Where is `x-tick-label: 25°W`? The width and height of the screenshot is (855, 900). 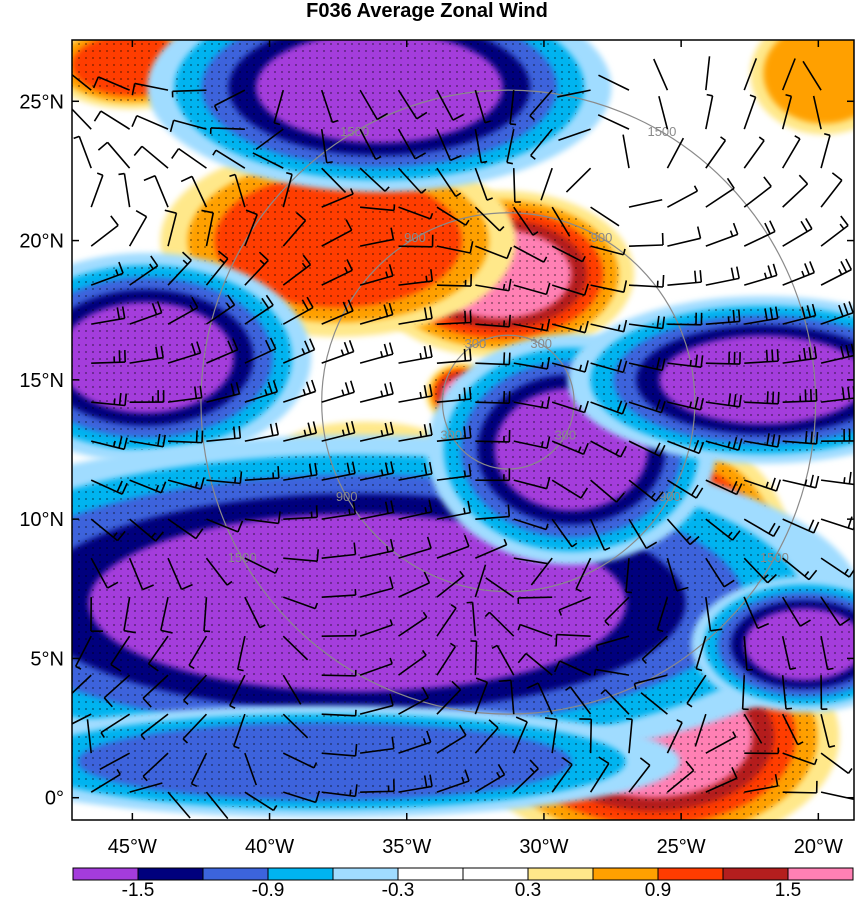
x-tick-label: 25°W is located at coordinates (681, 847).